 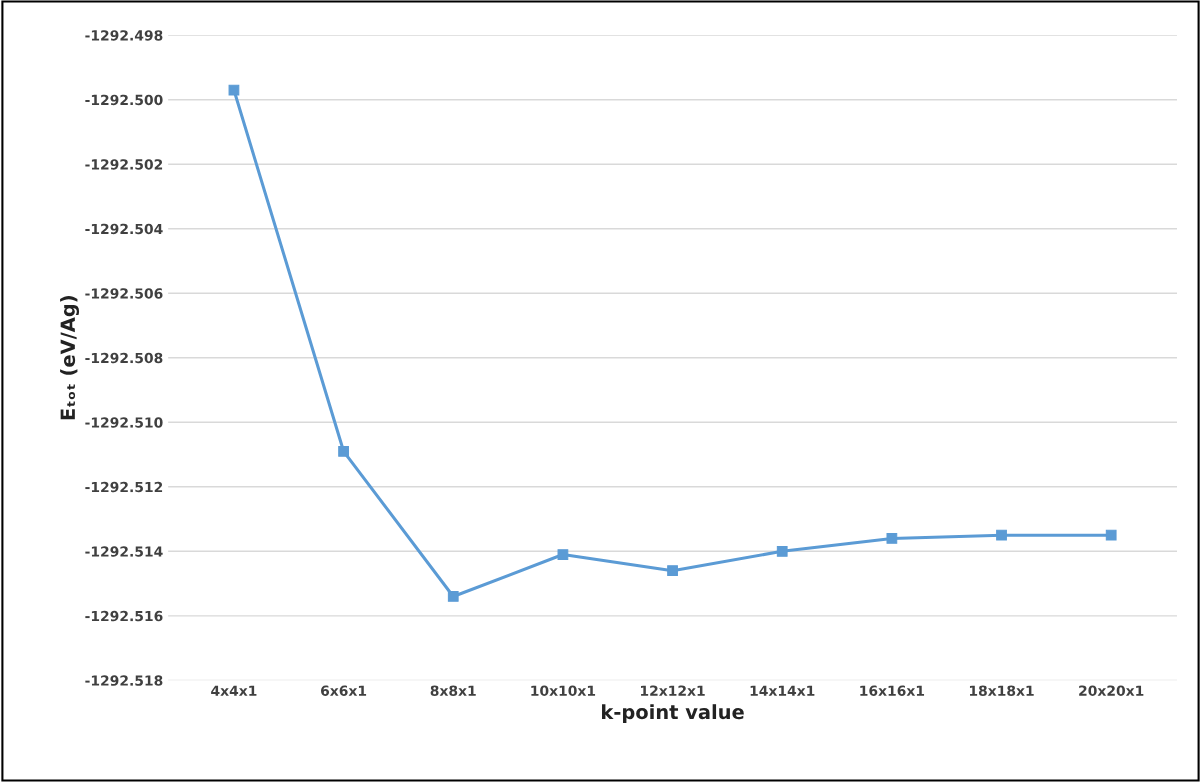 What do you see at coordinates (344, 690) in the screenshot?
I see `x-tick-label: 6x6x1` at bounding box center [344, 690].